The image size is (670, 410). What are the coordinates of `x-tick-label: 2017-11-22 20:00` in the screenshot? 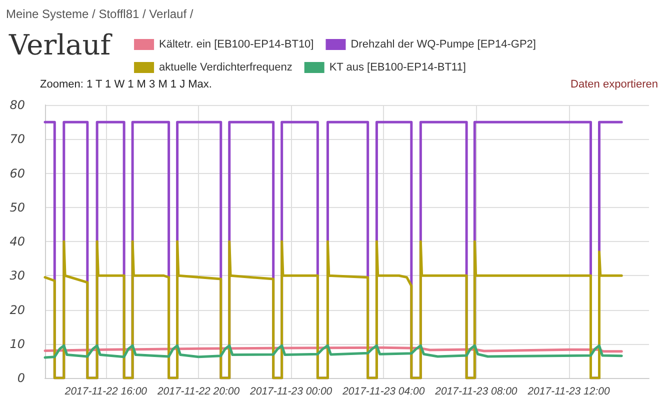 It's located at (198, 392).